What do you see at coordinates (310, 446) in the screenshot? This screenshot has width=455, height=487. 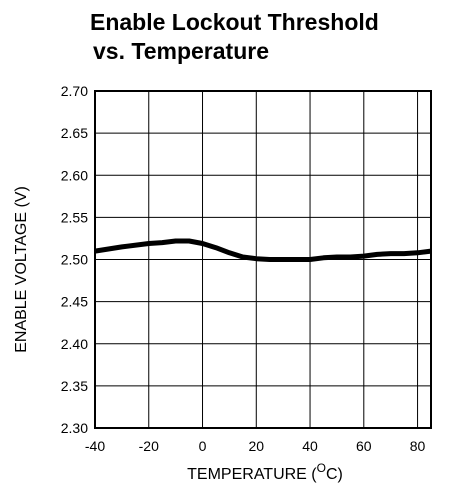 I see `x-tick-label: 40` at bounding box center [310, 446].